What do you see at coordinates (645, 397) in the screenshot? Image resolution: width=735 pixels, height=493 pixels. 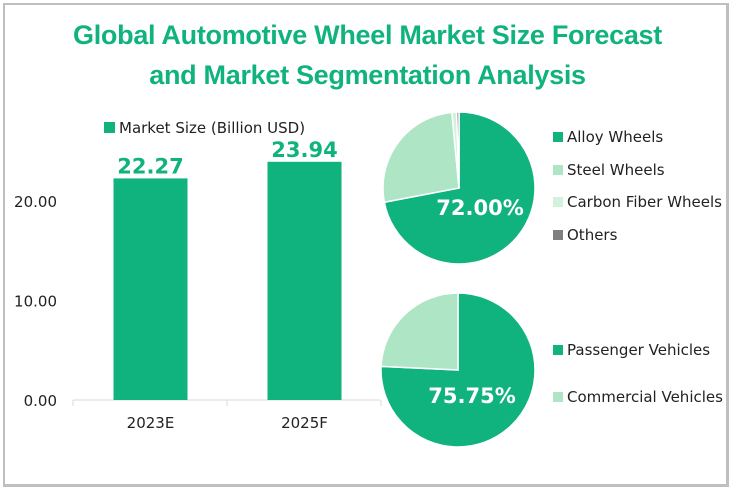 I see `legend-label-commercial-vehicles: Commercial Vehicles` at bounding box center [645, 397].